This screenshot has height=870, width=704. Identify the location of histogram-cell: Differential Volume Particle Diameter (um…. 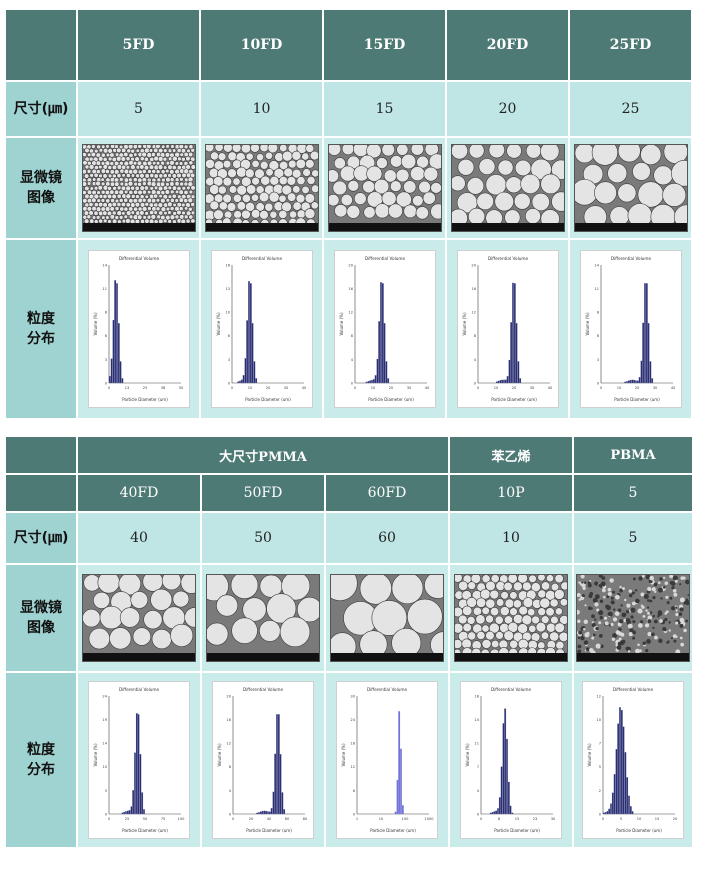
(512, 761).